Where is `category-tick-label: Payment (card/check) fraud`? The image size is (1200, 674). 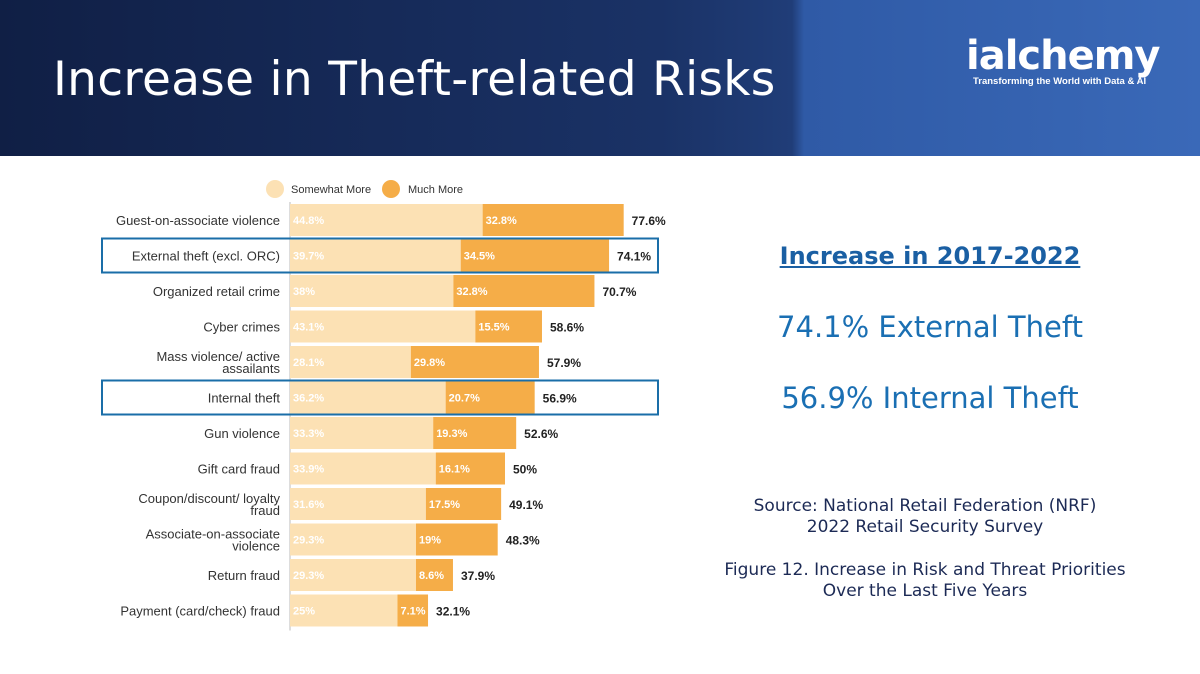
category-tick-label: Payment (card/check) fraud is located at coordinates (200, 611).